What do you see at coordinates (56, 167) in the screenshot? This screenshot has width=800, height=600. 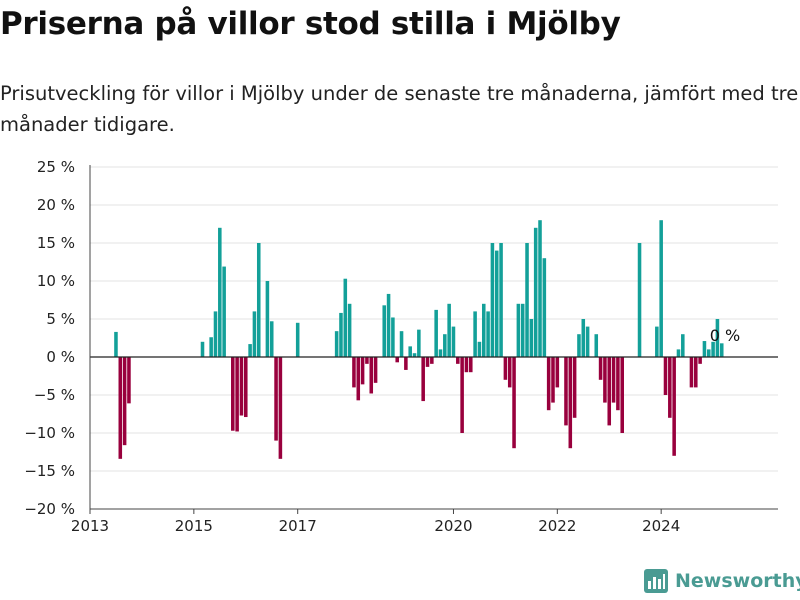 I see `y-tick-label: 25 %` at bounding box center [56, 167].